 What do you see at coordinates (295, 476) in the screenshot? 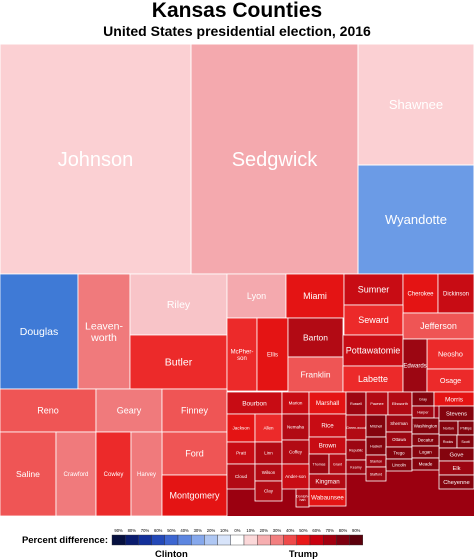
I see `treemap-cell-label: Ander-son` at bounding box center [295, 476].